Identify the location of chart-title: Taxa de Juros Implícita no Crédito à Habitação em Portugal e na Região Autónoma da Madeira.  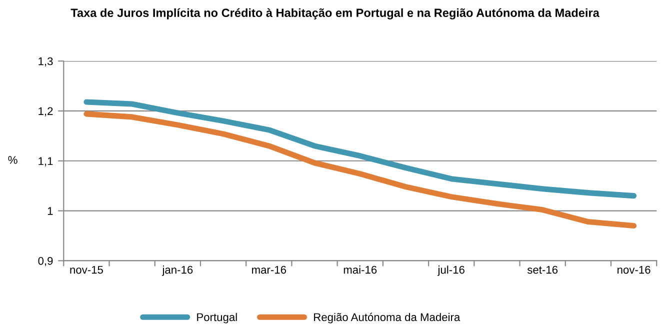
(335, 14).